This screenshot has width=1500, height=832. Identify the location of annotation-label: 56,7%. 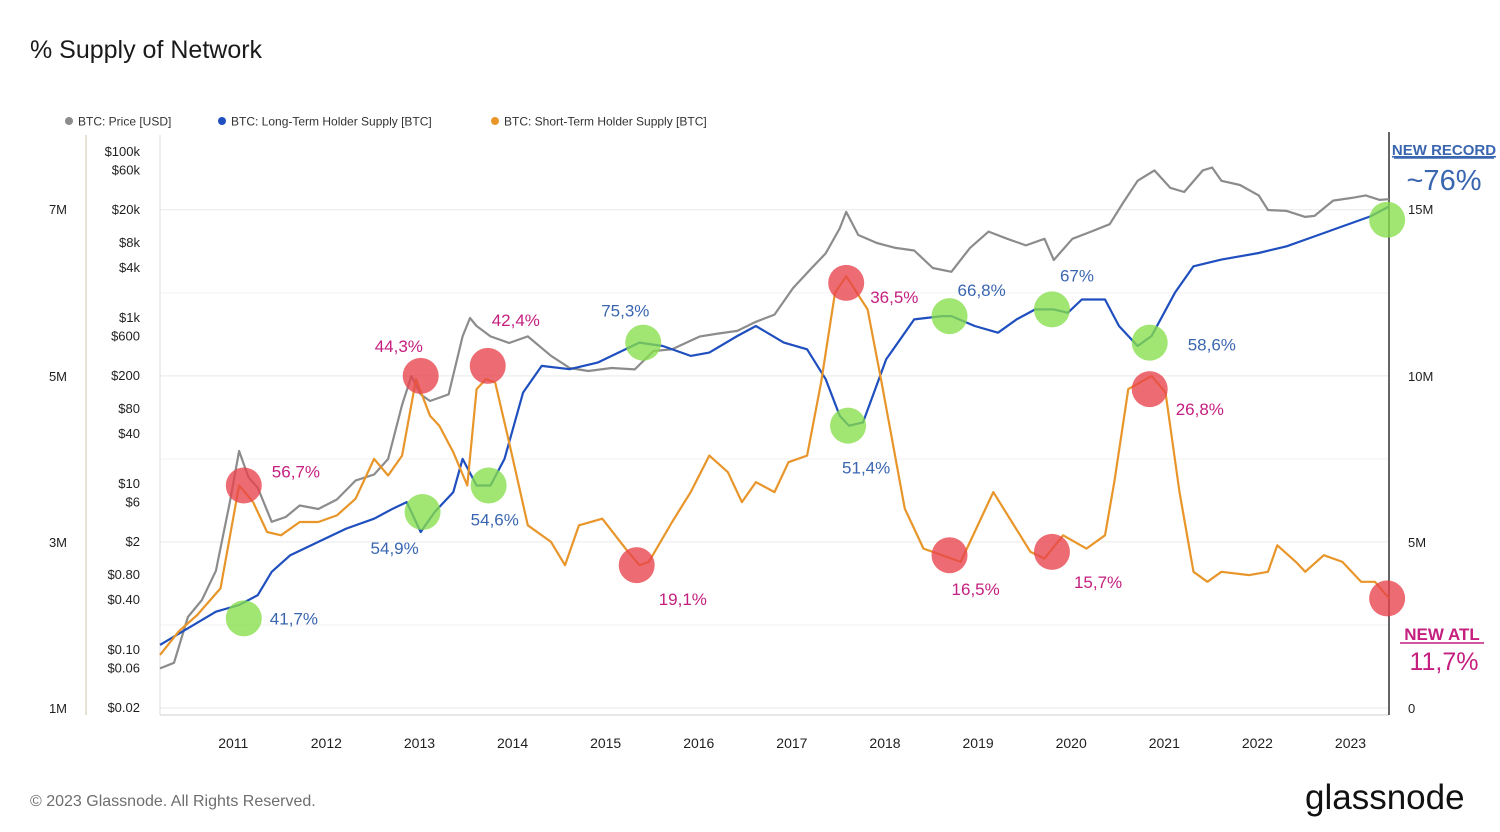
(296, 471).